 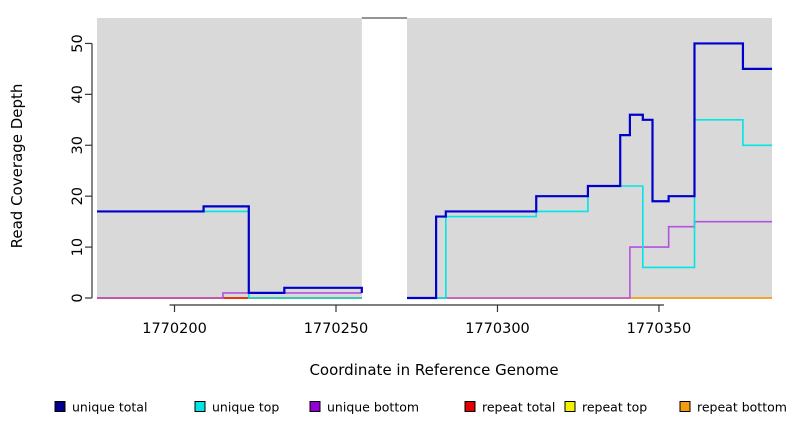 What do you see at coordinates (229, 295) in the screenshot?
I see `series-line-unique-bottom` at bounding box center [229, 295].